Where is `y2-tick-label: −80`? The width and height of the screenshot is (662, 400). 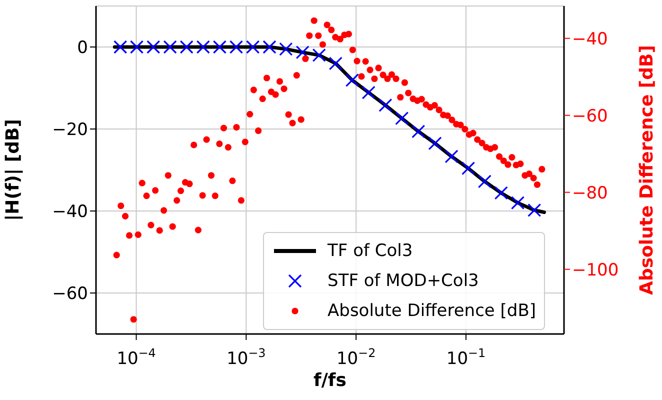 y2-tick-label: −80 is located at coordinates (590, 193).